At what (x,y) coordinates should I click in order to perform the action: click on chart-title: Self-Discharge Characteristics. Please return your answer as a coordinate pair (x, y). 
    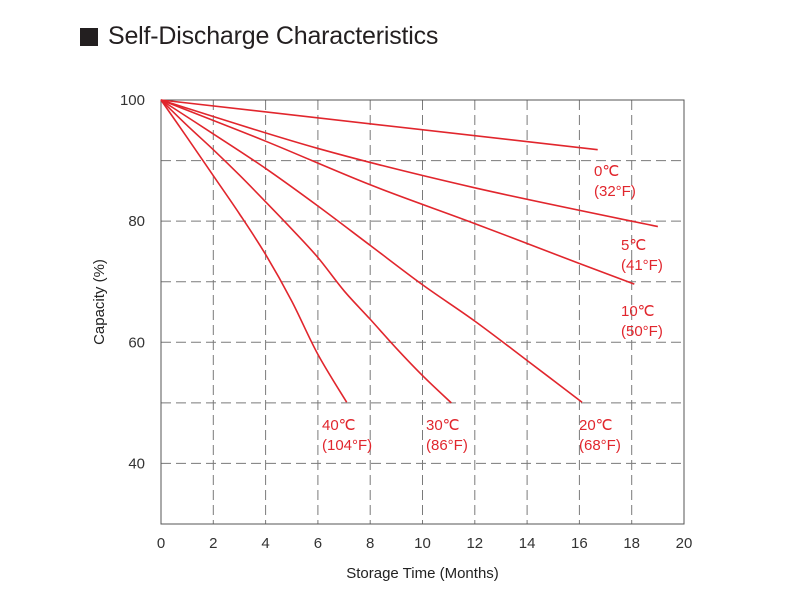
    Looking at the image, I should click on (259, 36).